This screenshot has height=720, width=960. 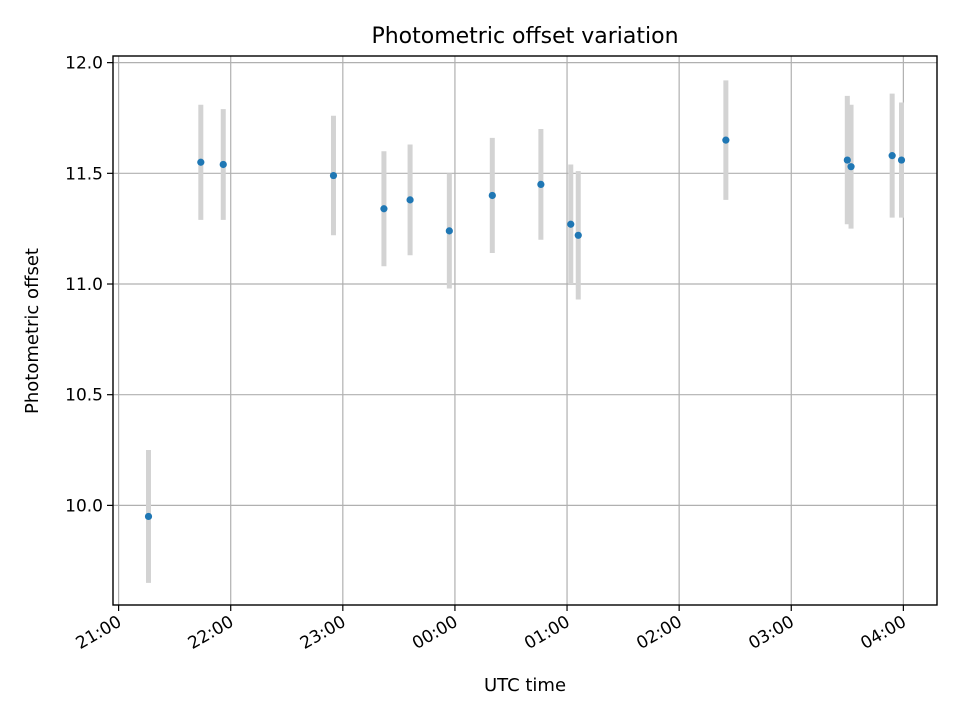 I want to click on y-tick-label: 10.0, so click(x=84, y=506).